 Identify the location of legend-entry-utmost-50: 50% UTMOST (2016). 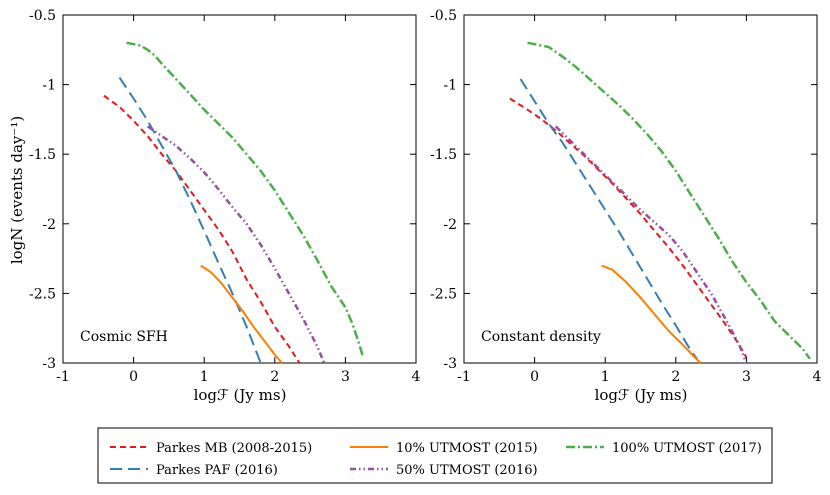
(444, 470).